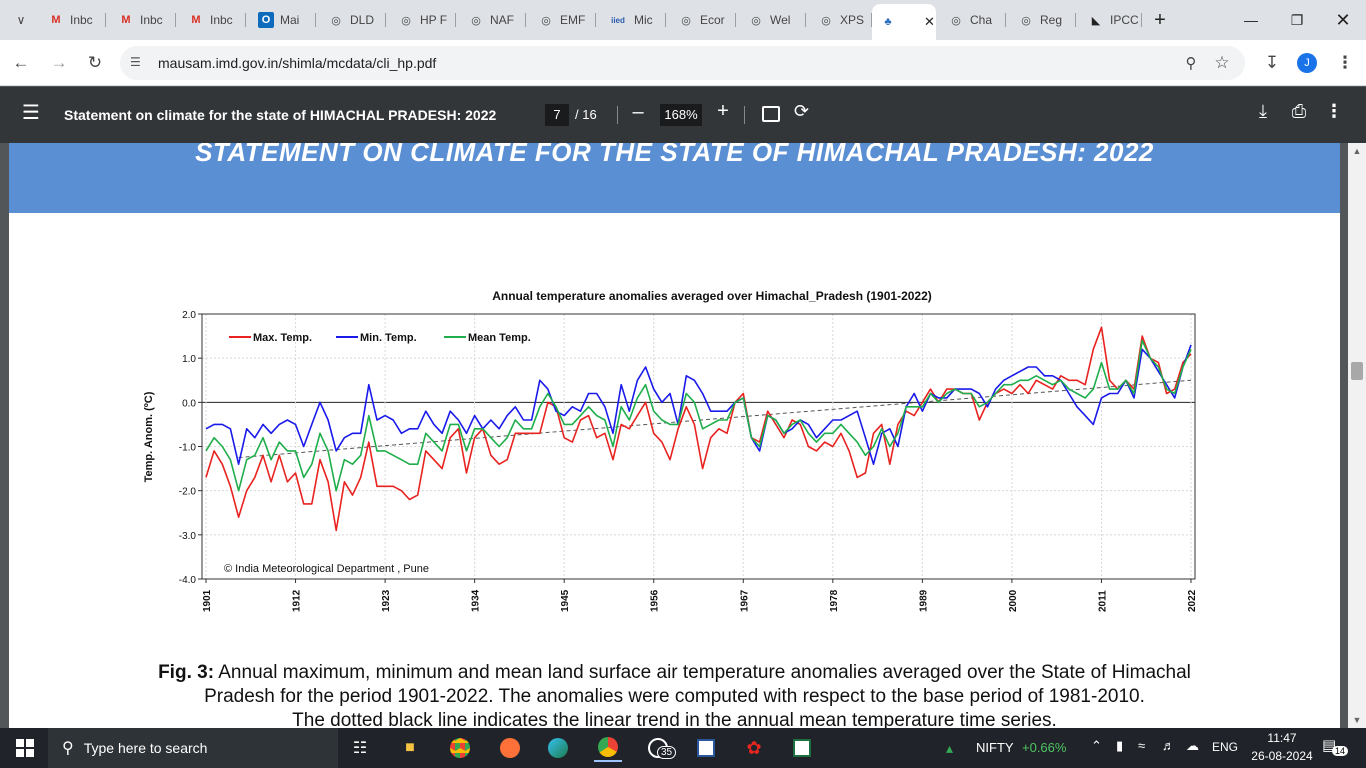  I want to click on tab-label: Wel, so click(780, 20).